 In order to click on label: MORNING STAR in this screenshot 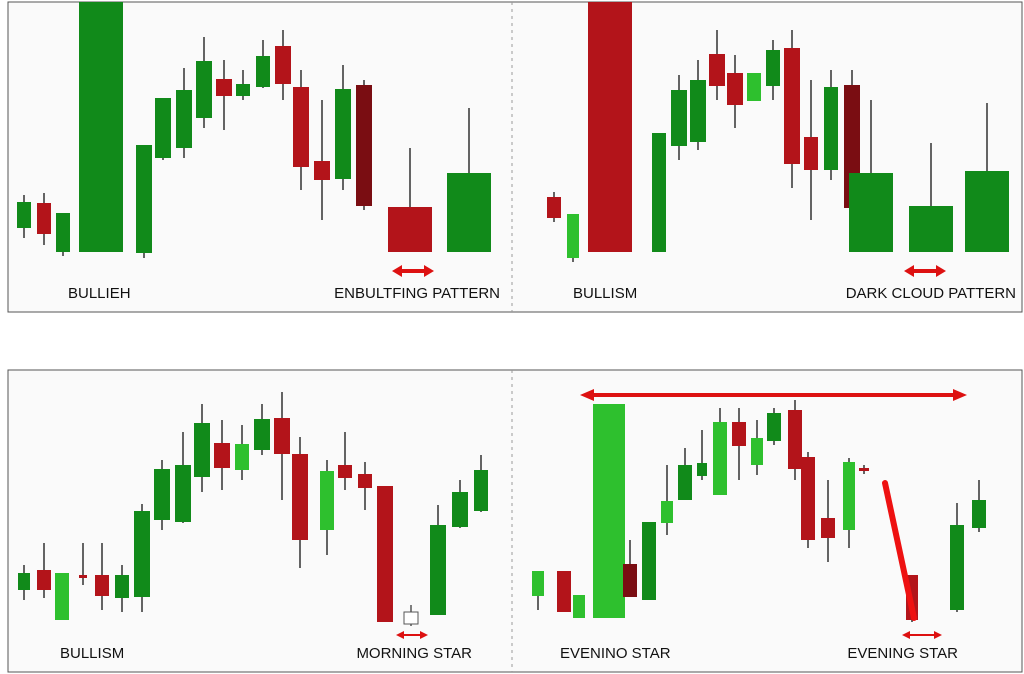, I will do `click(414, 653)`.